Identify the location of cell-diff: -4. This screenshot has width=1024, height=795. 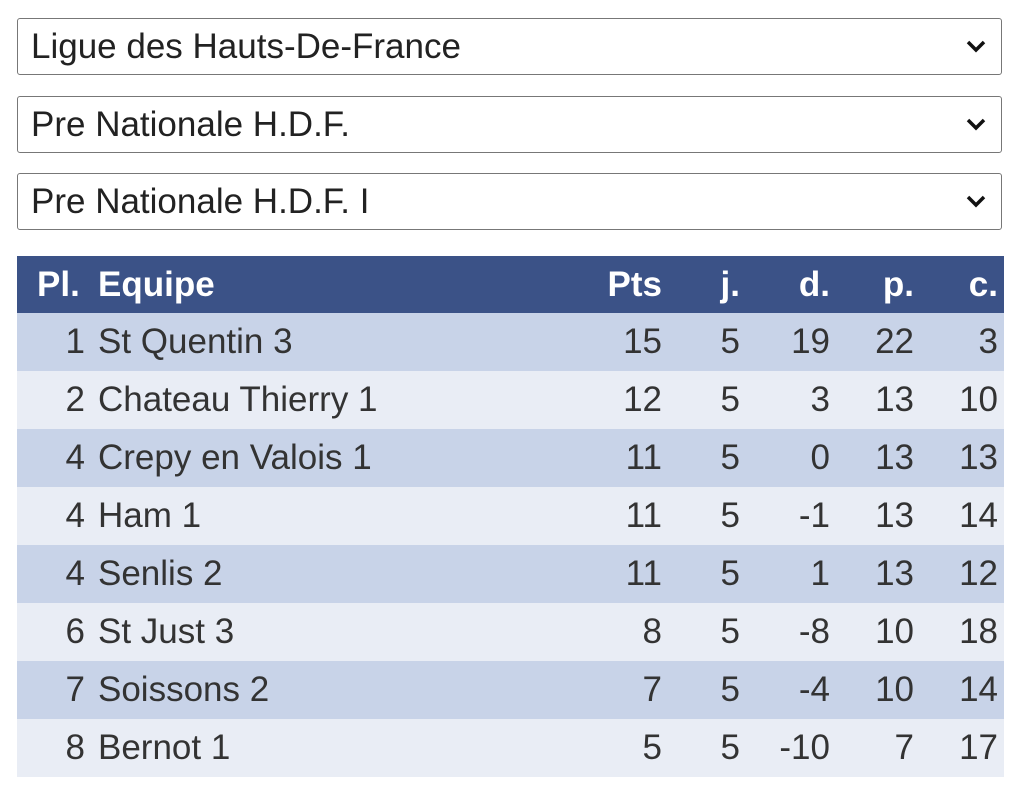
(785, 690).